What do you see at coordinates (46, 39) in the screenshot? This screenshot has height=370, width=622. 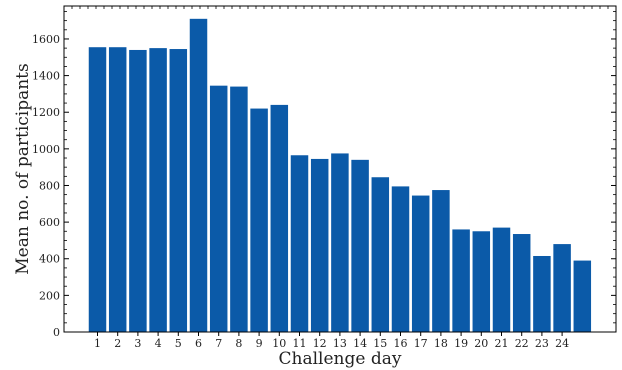 I see `y-tick-label: 1600` at bounding box center [46, 39].